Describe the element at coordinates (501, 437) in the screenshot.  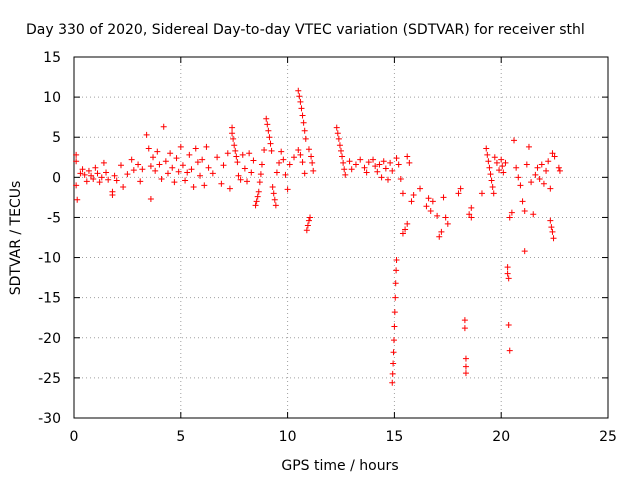
I see `x-tick-label: 20` at that location.